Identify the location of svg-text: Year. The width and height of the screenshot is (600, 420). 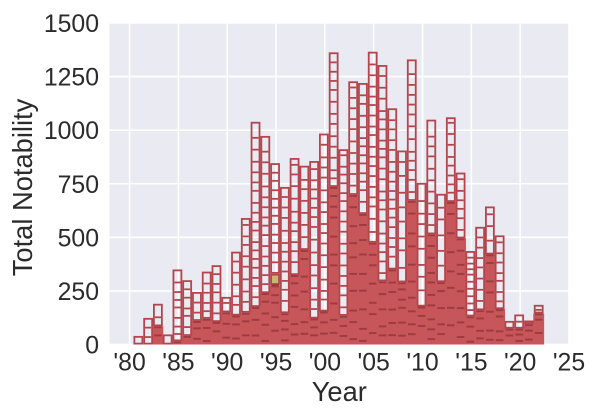
(339, 391).